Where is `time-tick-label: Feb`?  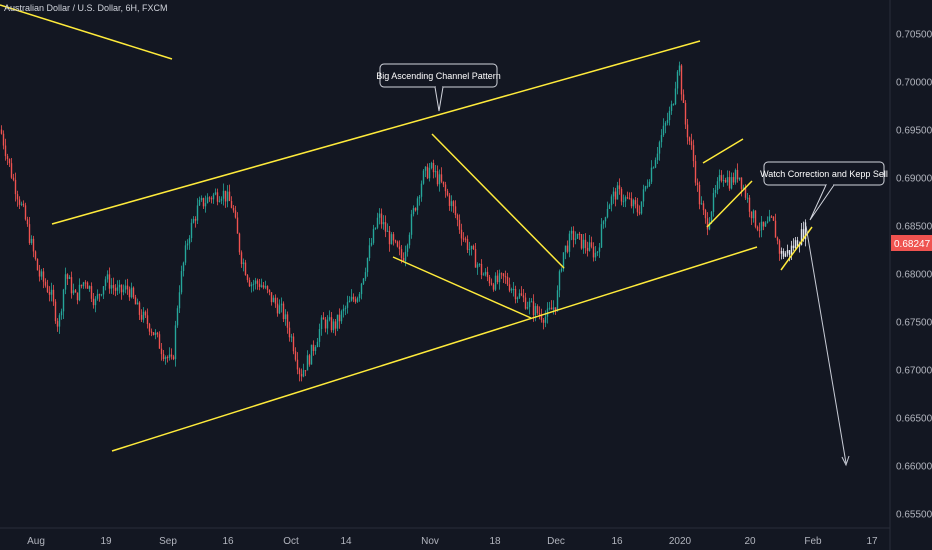 time-tick-label: Feb is located at coordinates (813, 541).